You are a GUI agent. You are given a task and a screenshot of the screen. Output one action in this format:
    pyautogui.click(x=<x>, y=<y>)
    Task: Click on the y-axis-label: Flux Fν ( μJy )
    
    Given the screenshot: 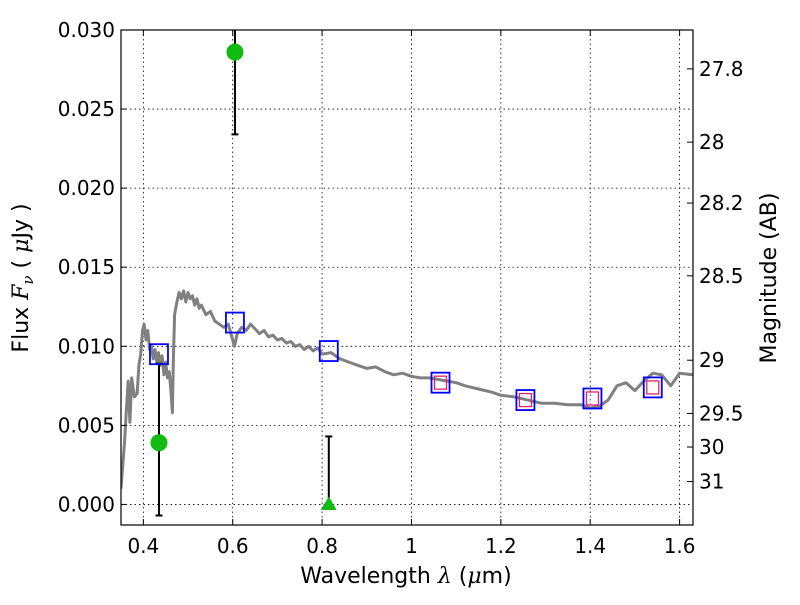 What is the action you would take?
    pyautogui.click(x=23, y=277)
    